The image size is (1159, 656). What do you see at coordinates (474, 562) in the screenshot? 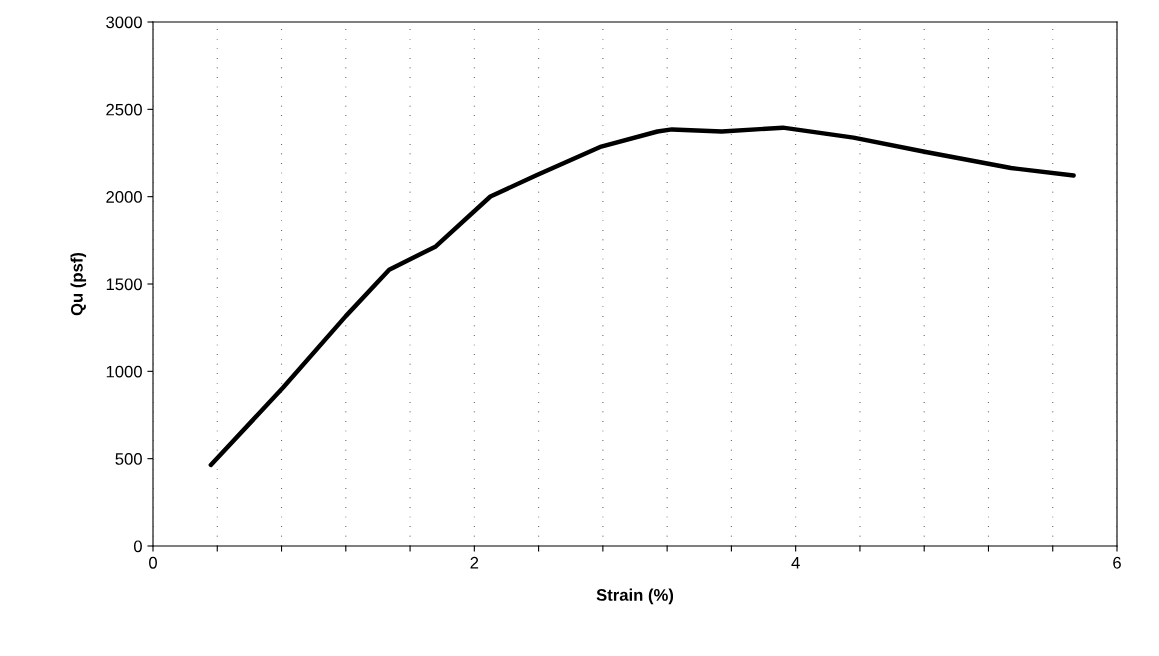
I see `x-tick-label: 2` at bounding box center [474, 562].